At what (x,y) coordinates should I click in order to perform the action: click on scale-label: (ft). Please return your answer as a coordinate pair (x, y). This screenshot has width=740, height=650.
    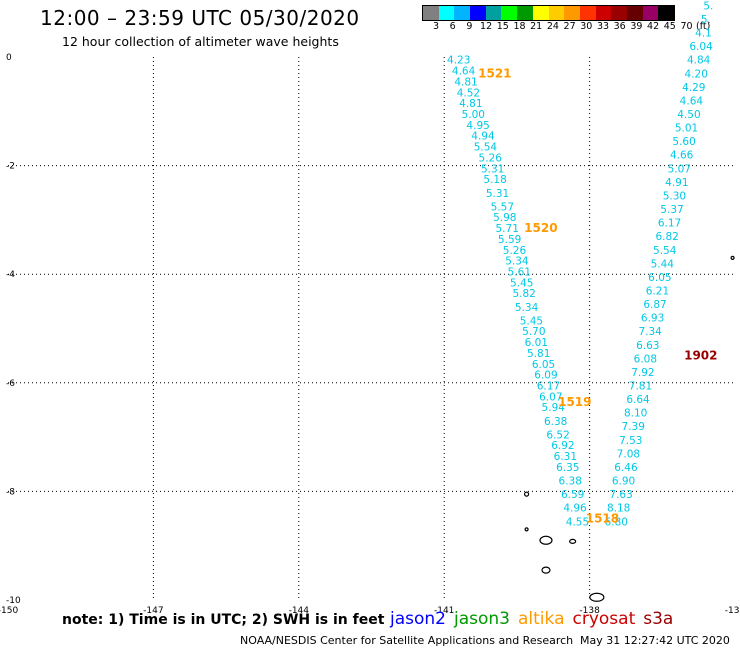
    Looking at the image, I should click on (703, 26).